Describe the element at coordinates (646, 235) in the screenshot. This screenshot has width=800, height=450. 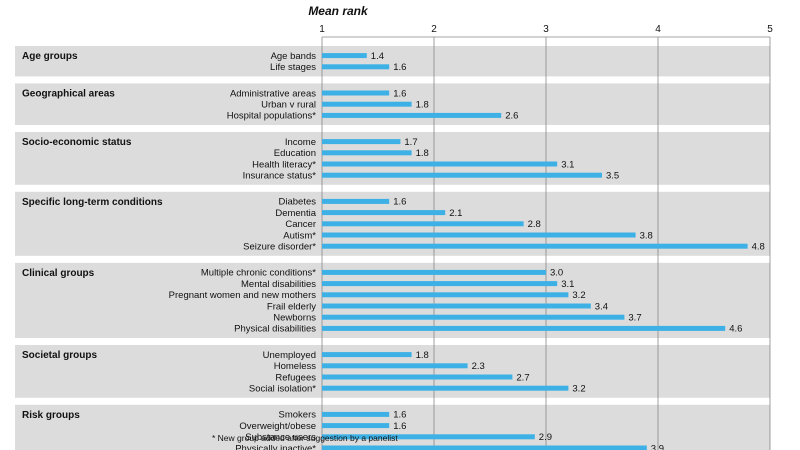
I see `data-label: 3.8` at that location.